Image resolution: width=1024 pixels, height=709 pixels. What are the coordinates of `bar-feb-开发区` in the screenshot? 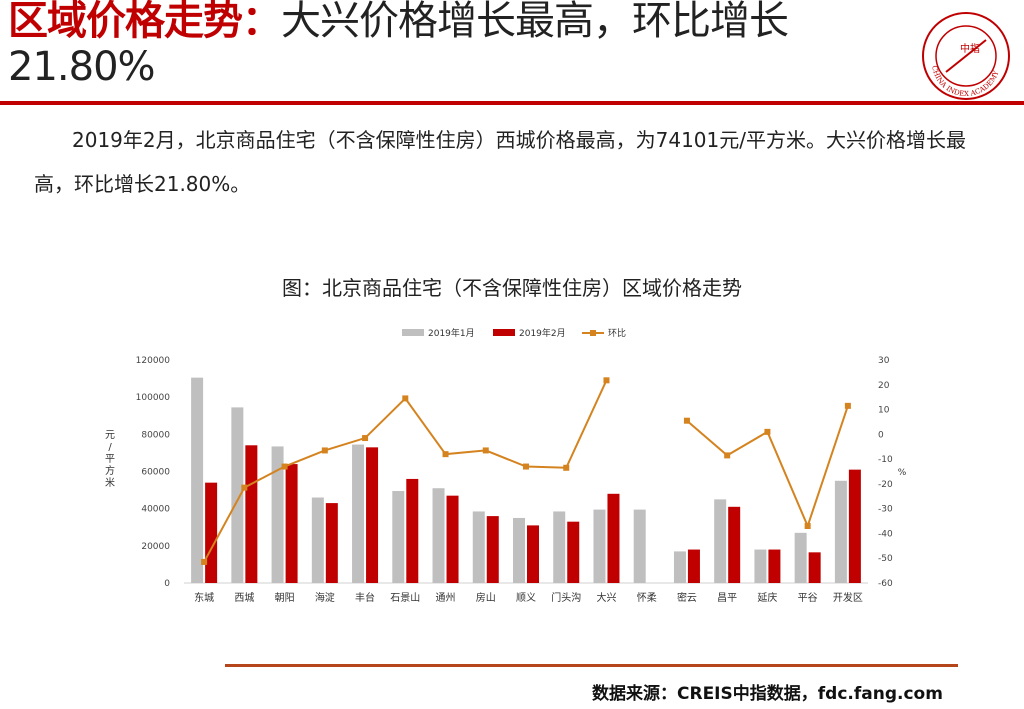 It's located at (854, 526).